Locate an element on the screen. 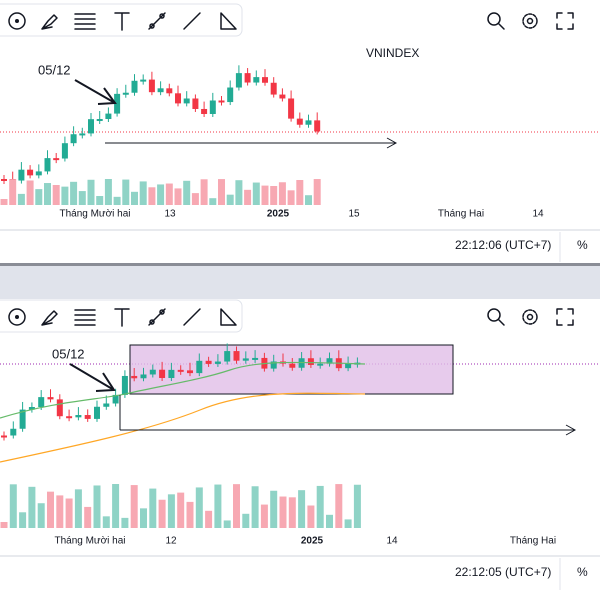  x-axis-label: Tháng Hai is located at coordinates (533, 541).